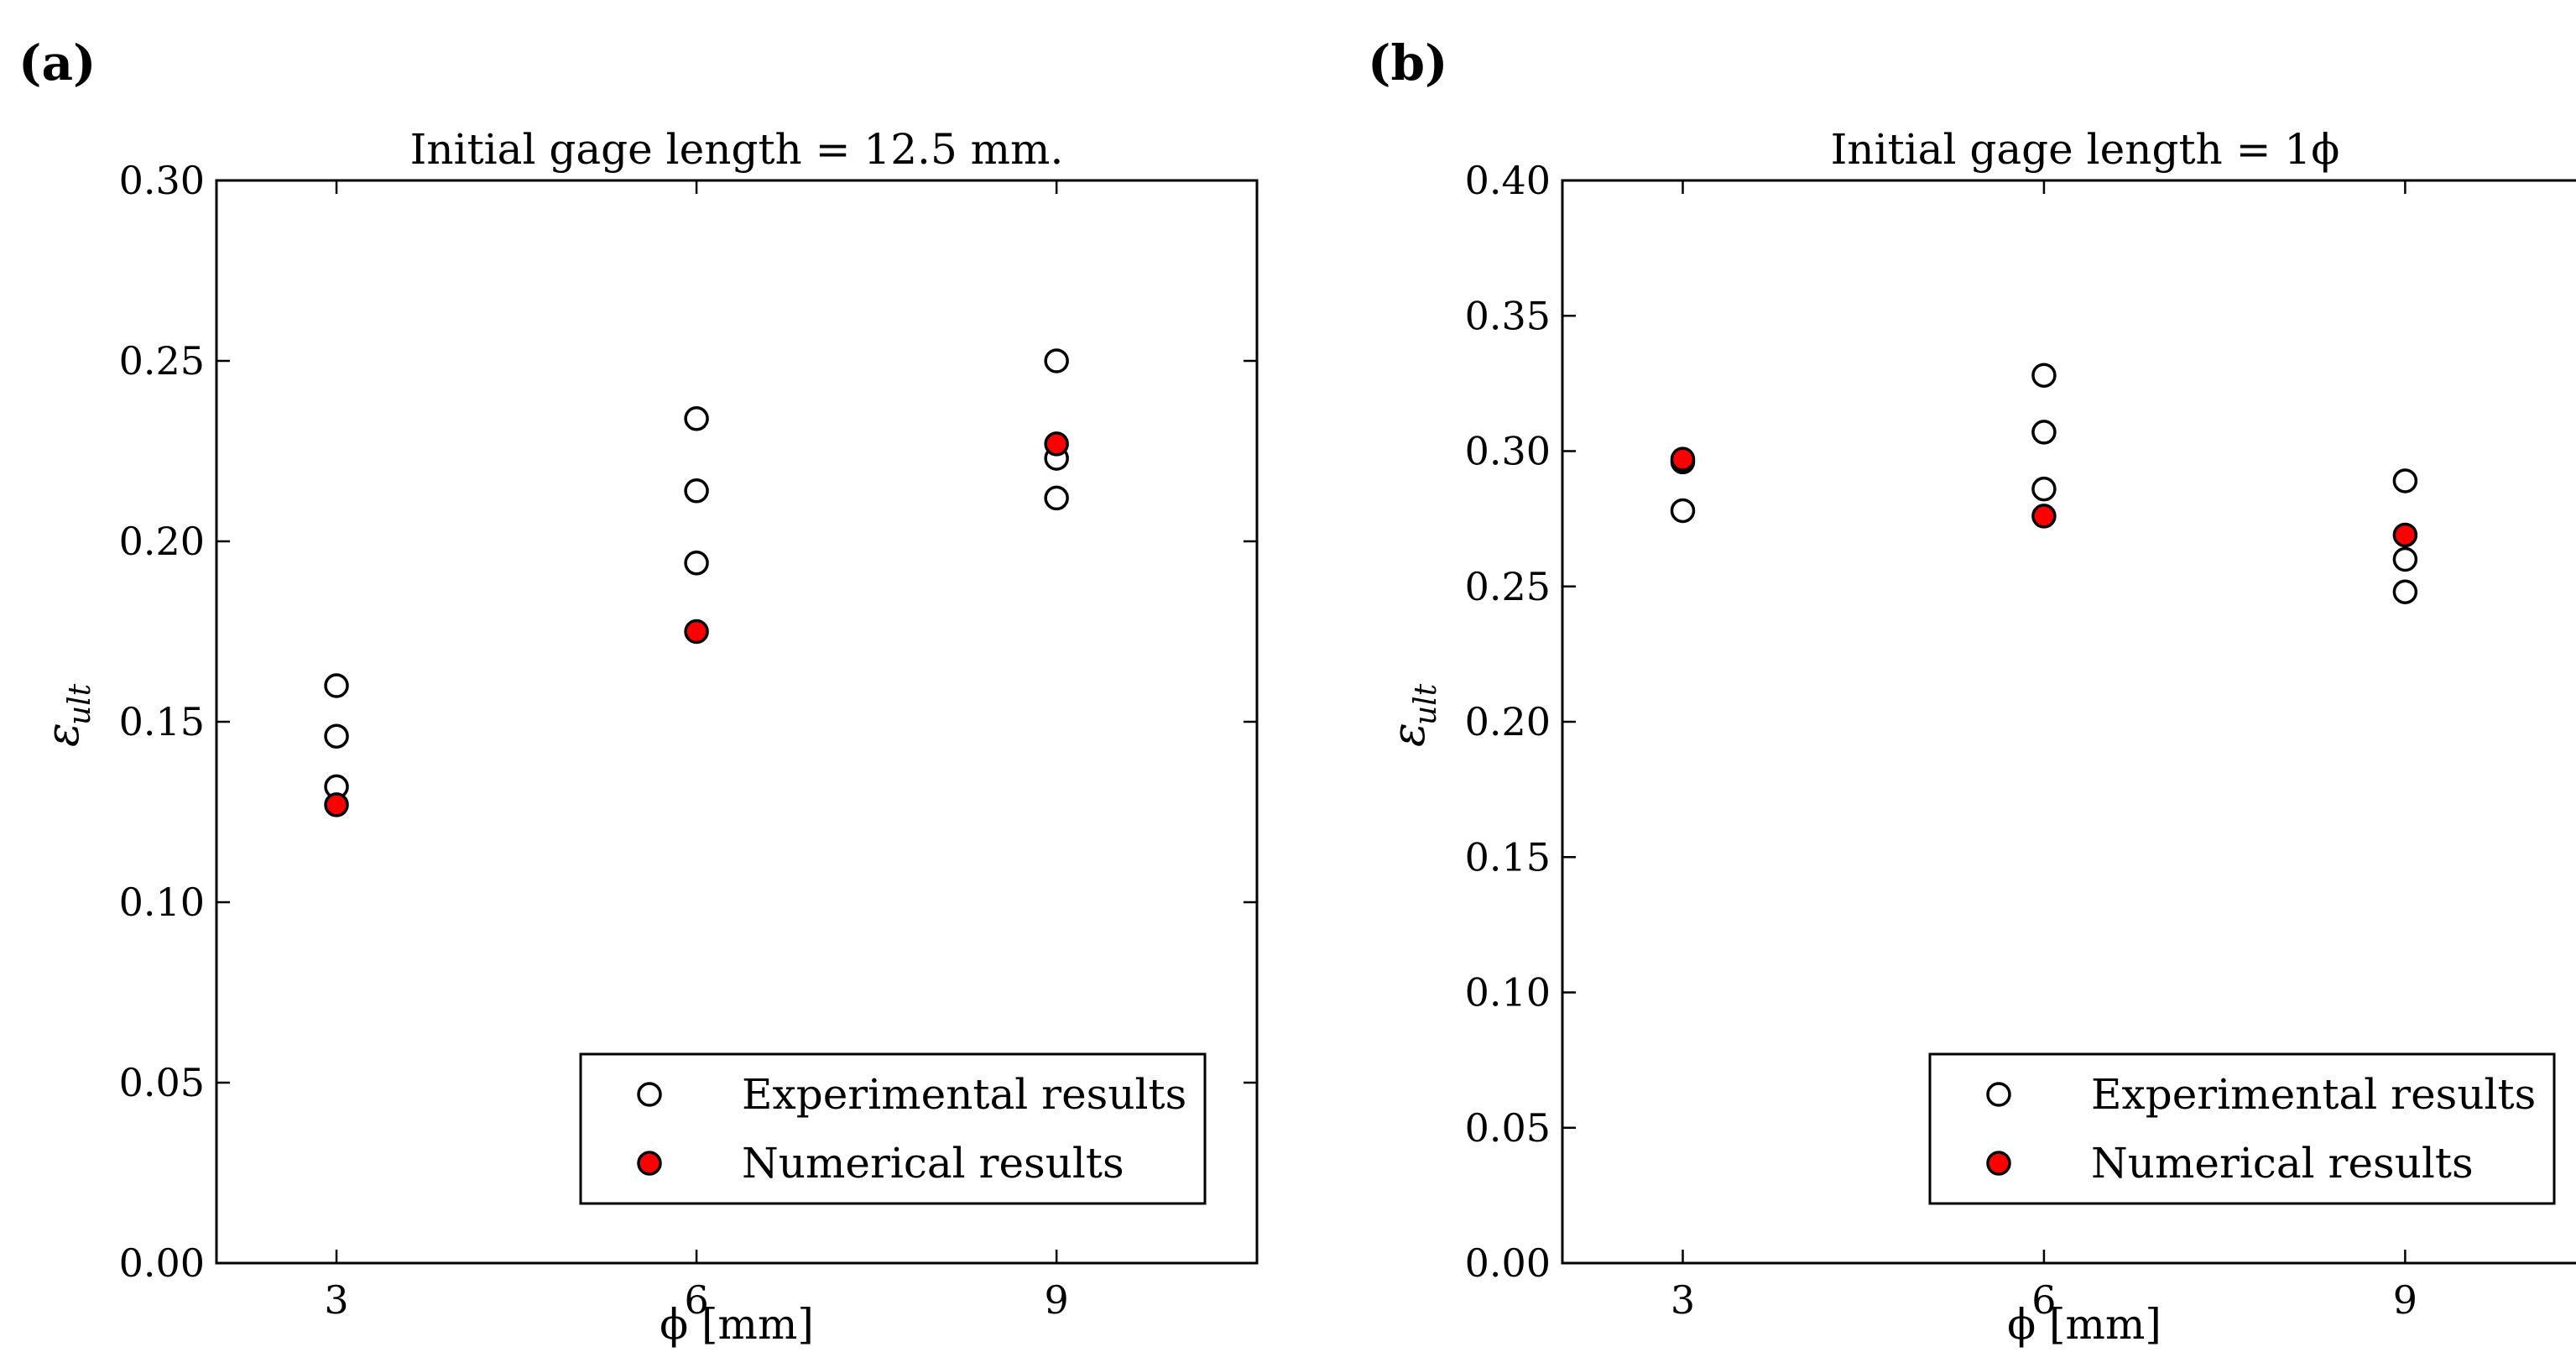 The image size is (2576, 1368). Describe the element at coordinates (2085, 149) in the screenshot. I see `chart-title: Initial gage length = 1ϕ` at that location.